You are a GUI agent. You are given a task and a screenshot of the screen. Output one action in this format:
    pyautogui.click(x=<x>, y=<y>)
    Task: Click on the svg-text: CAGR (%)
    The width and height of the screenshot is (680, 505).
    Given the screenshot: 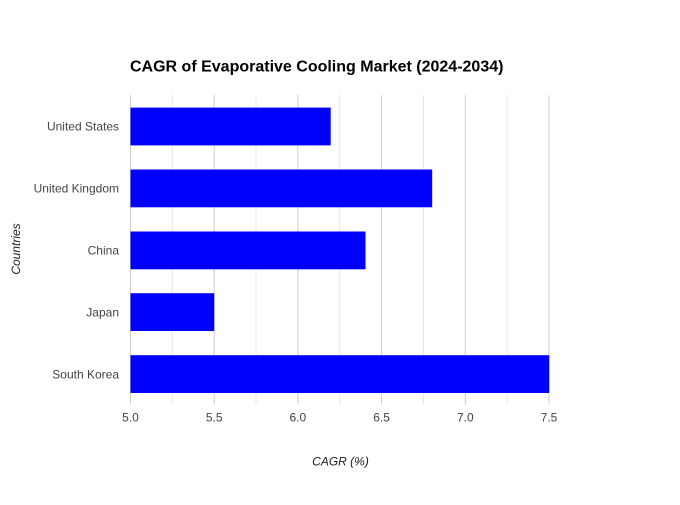 What is the action you would take?
    pyautogui.click(x=340, y=462)
    